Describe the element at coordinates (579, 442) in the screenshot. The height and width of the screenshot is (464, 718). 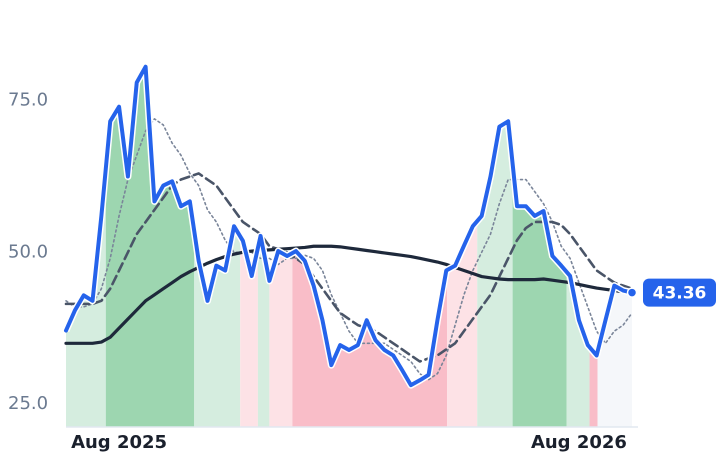
I see `x-tick-label: Aug 2026` at that location.